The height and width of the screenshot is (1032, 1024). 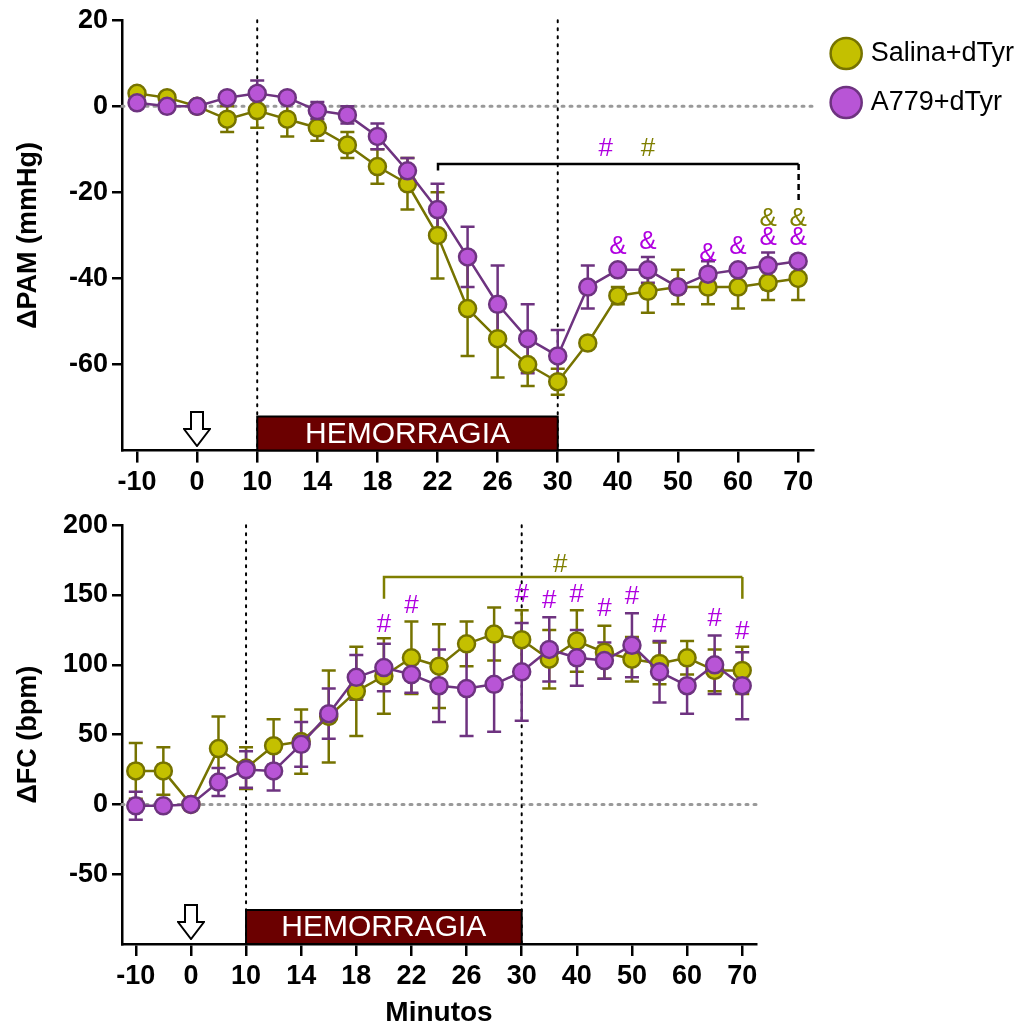 I want to click on y-axis-title: ΔFC (bpm), so click(x=26, y=734).